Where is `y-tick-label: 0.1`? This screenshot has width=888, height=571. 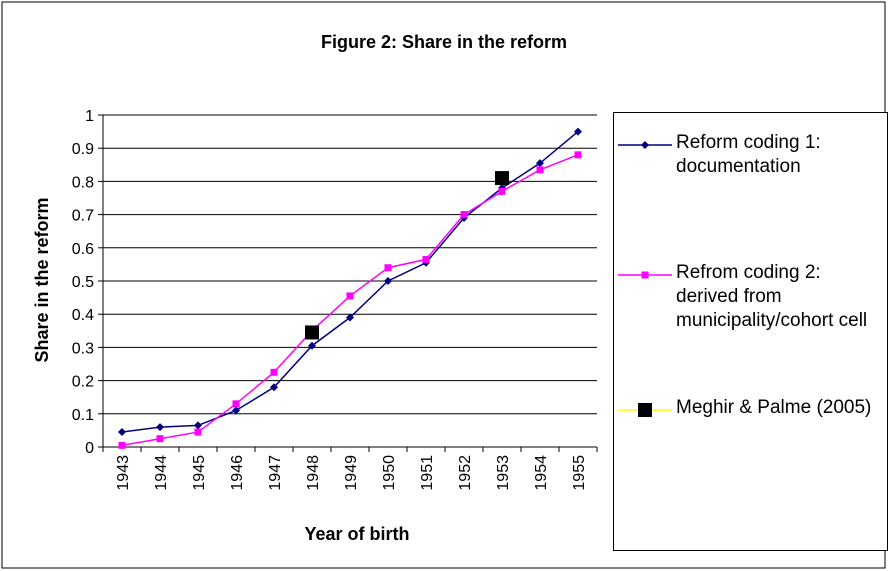
y-tick-label: 0.1 is located at coordinates (83, 415).